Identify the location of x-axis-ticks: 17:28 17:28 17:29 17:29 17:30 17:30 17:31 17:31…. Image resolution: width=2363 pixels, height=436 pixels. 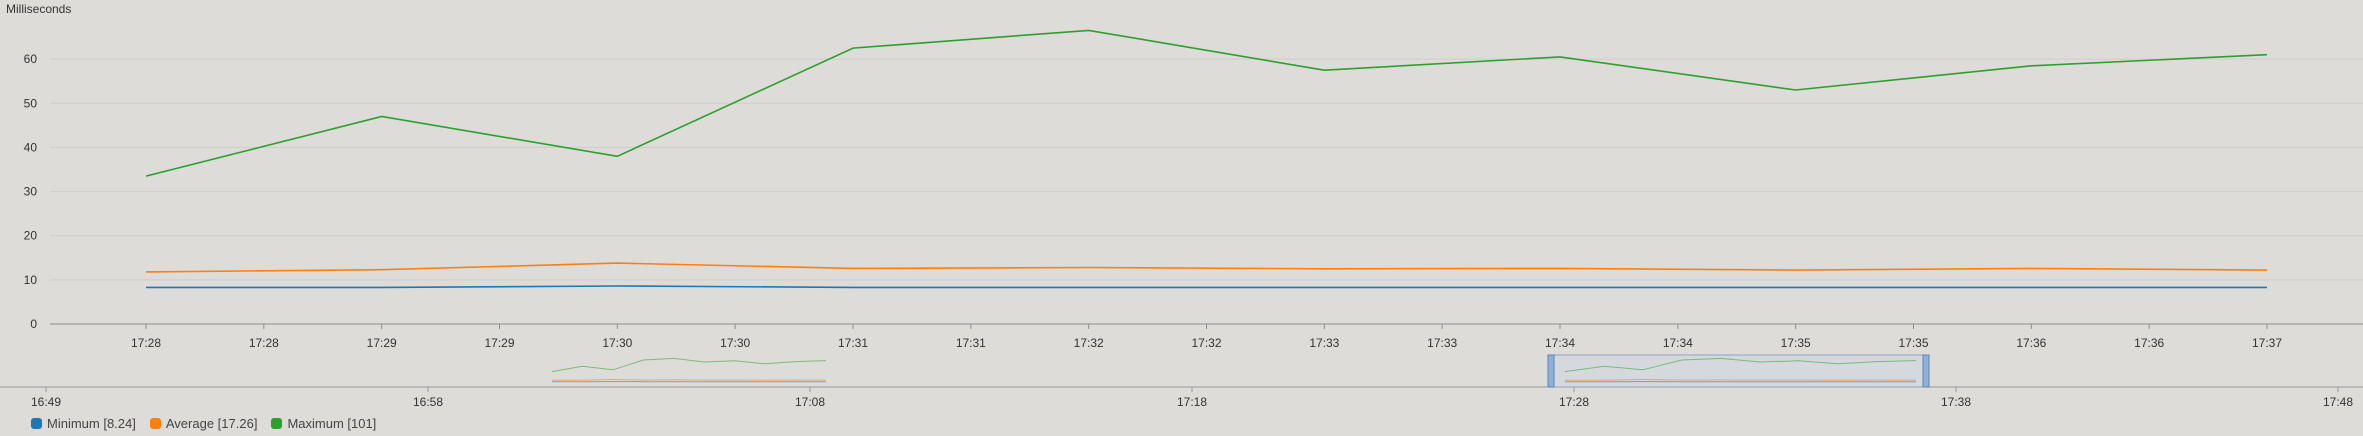
(1206, 337).